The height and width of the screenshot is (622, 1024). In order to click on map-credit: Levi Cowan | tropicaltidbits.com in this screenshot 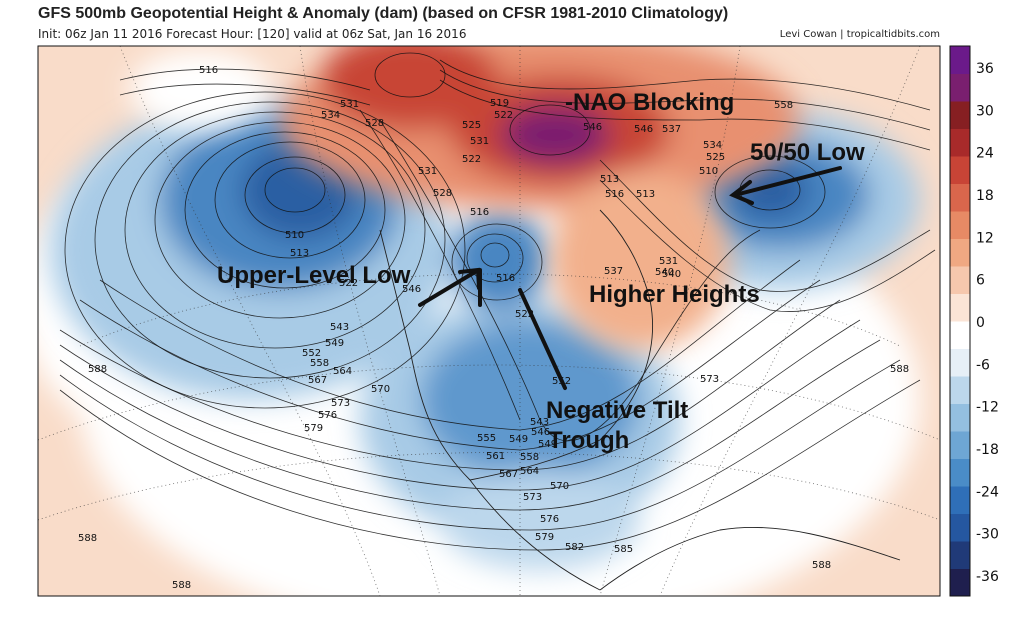, I will do `click(859, 34)`.